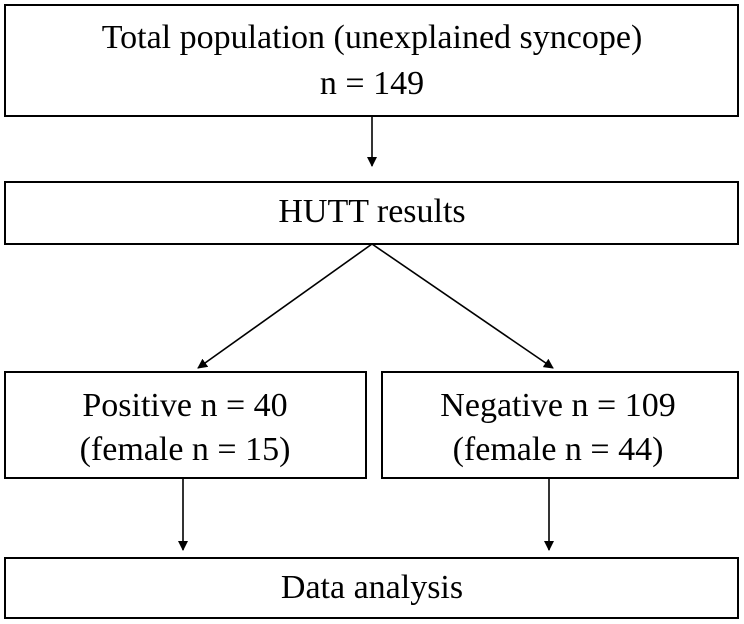  Describe the element at coordinates (557, 405) in the screenshot. I see `node-text: Negative n = 109` at that location.